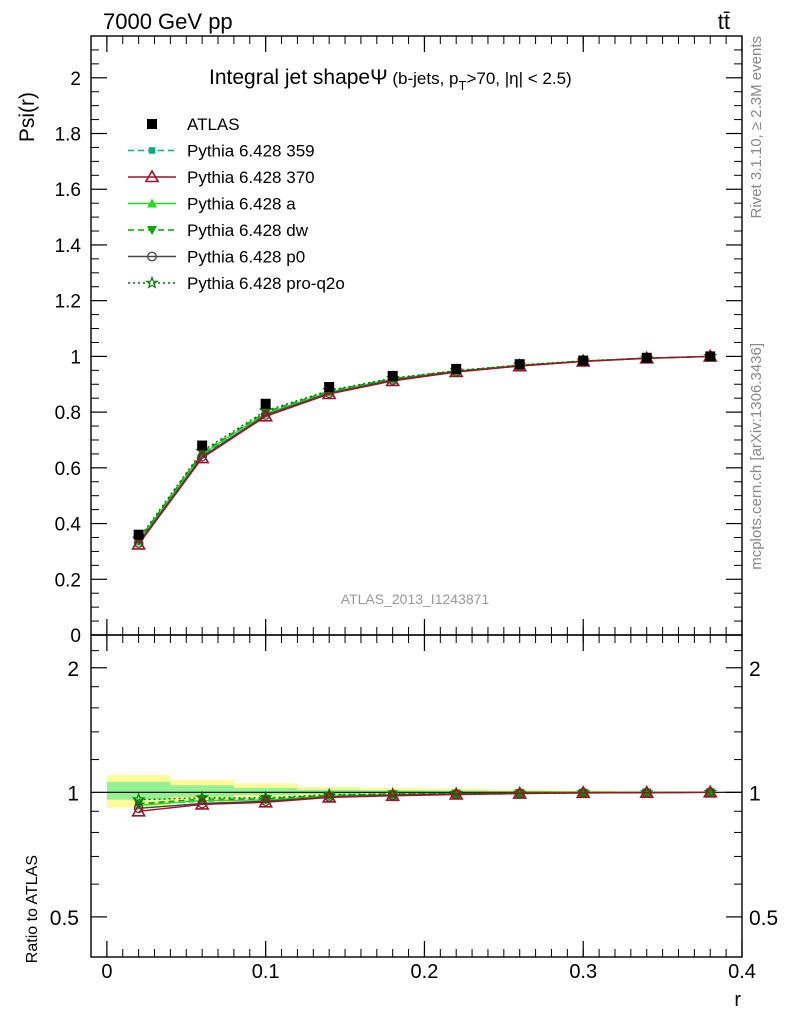 Image resolution: width=786 pixels, height=1024 pixels. I want to click on ratio-y-tick-label-right: 2, so click(755, 669).